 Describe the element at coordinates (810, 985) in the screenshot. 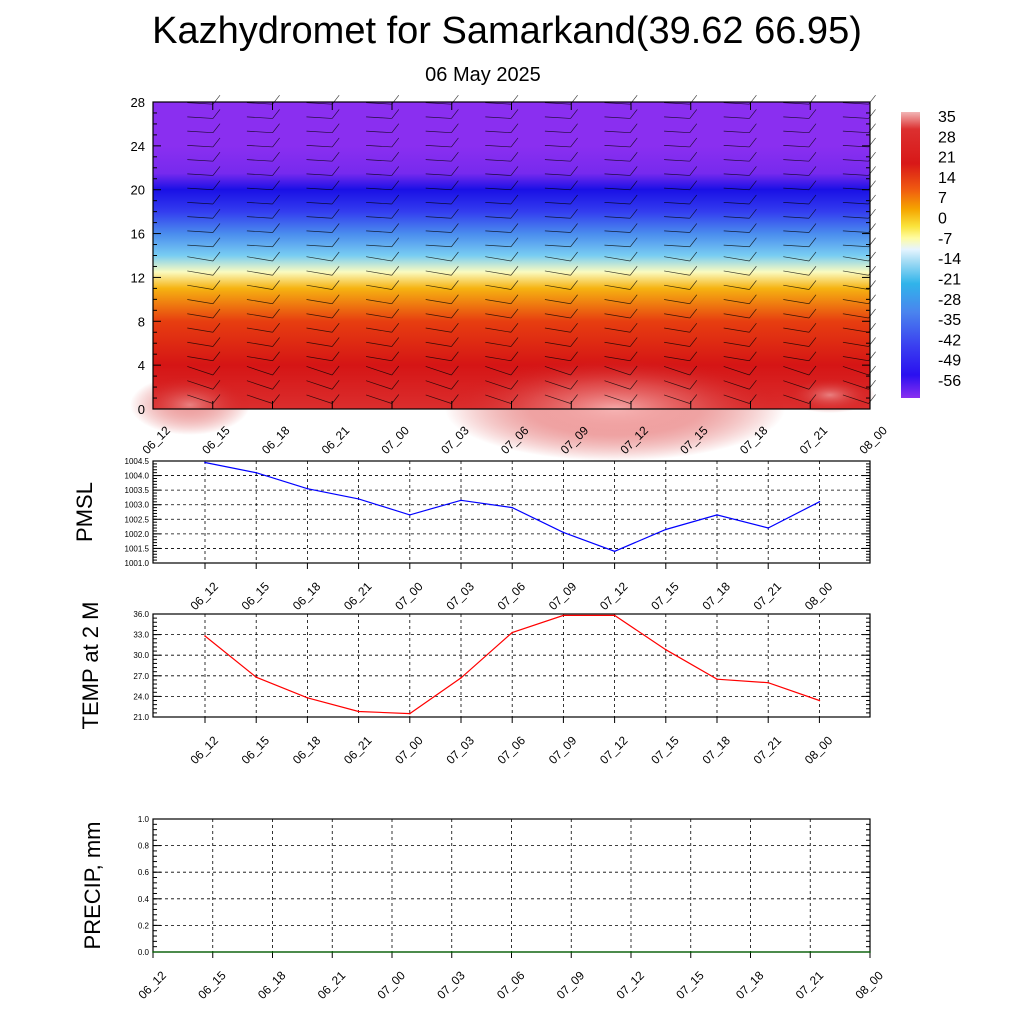

I see `x-tick-label: 07_21` at that location.